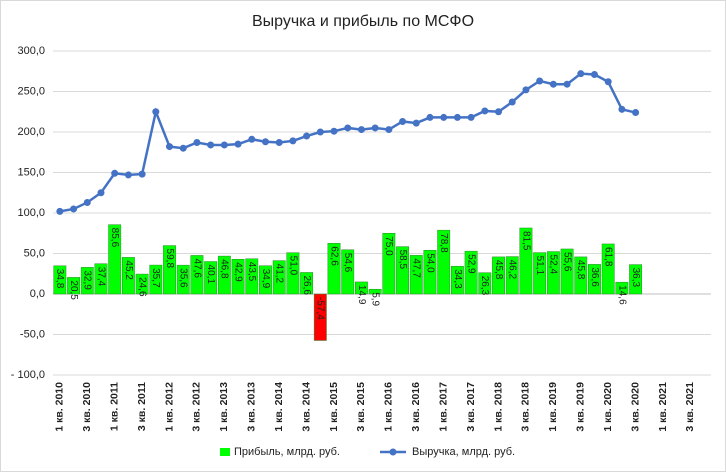 This screenshot has width=726, height=472. I want to click on x-tick-label: 1 кв. 2014, so click(279, 407).